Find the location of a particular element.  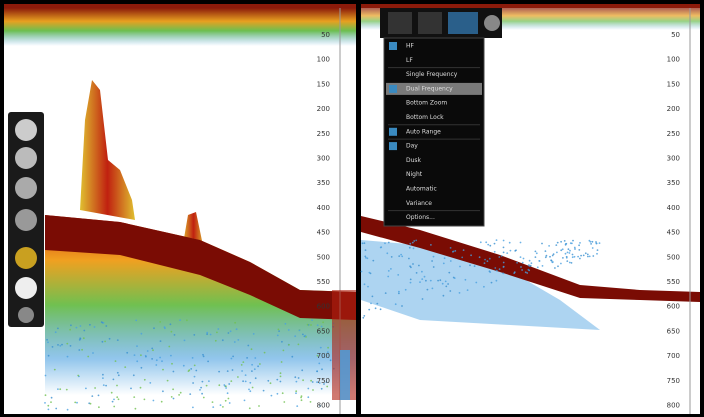

depth-label: 650 is located at coordinates (323, 331).